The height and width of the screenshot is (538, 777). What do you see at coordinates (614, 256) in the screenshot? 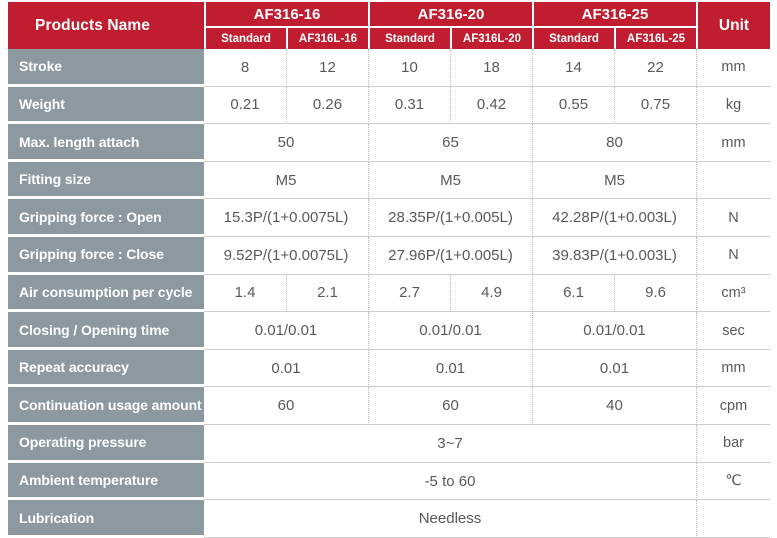
I see `value-cell: 39.83P/(1+0.003L)` at bounding box center [614, 256].